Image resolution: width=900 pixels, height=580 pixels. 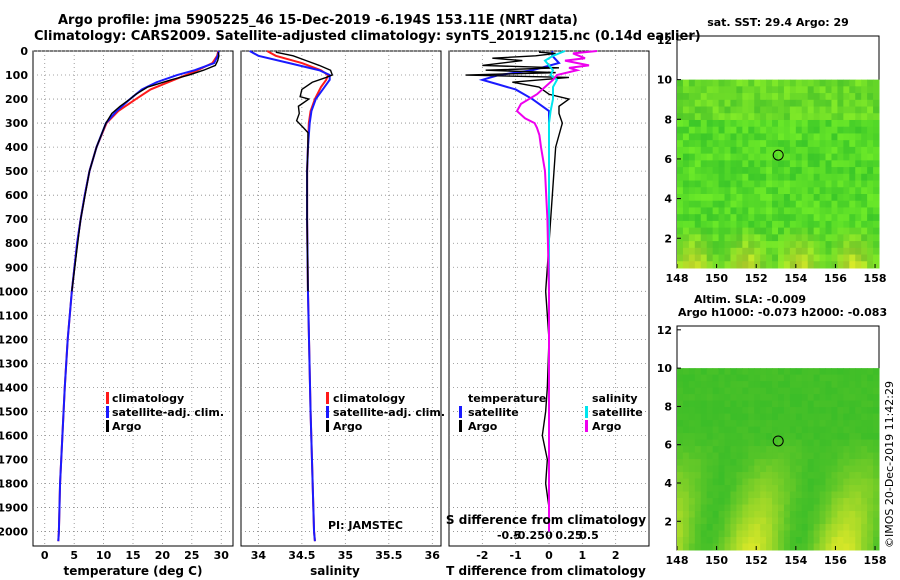 I want to click on map-x-tick-label: 150, so click(x=716, y=278).